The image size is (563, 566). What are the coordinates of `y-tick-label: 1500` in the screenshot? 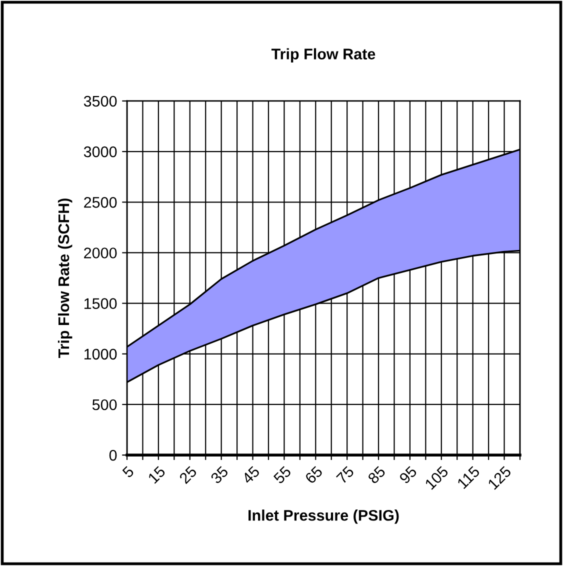 It's located at (100, 303).